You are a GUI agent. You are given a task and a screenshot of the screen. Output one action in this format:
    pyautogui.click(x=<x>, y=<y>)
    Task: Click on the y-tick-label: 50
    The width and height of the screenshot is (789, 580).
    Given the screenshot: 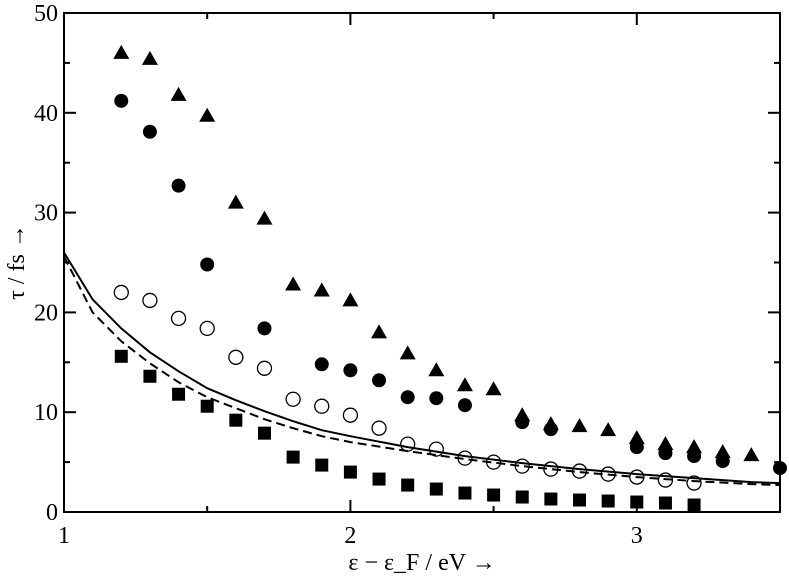 What is the action you would take?
    pyautogui.click(x=46, y=14)
    